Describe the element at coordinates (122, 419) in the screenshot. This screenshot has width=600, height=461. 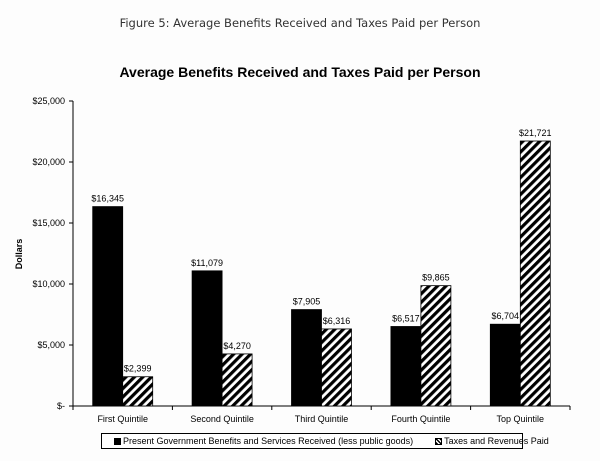
I see `x-tick-label: First Quintile` at that location.